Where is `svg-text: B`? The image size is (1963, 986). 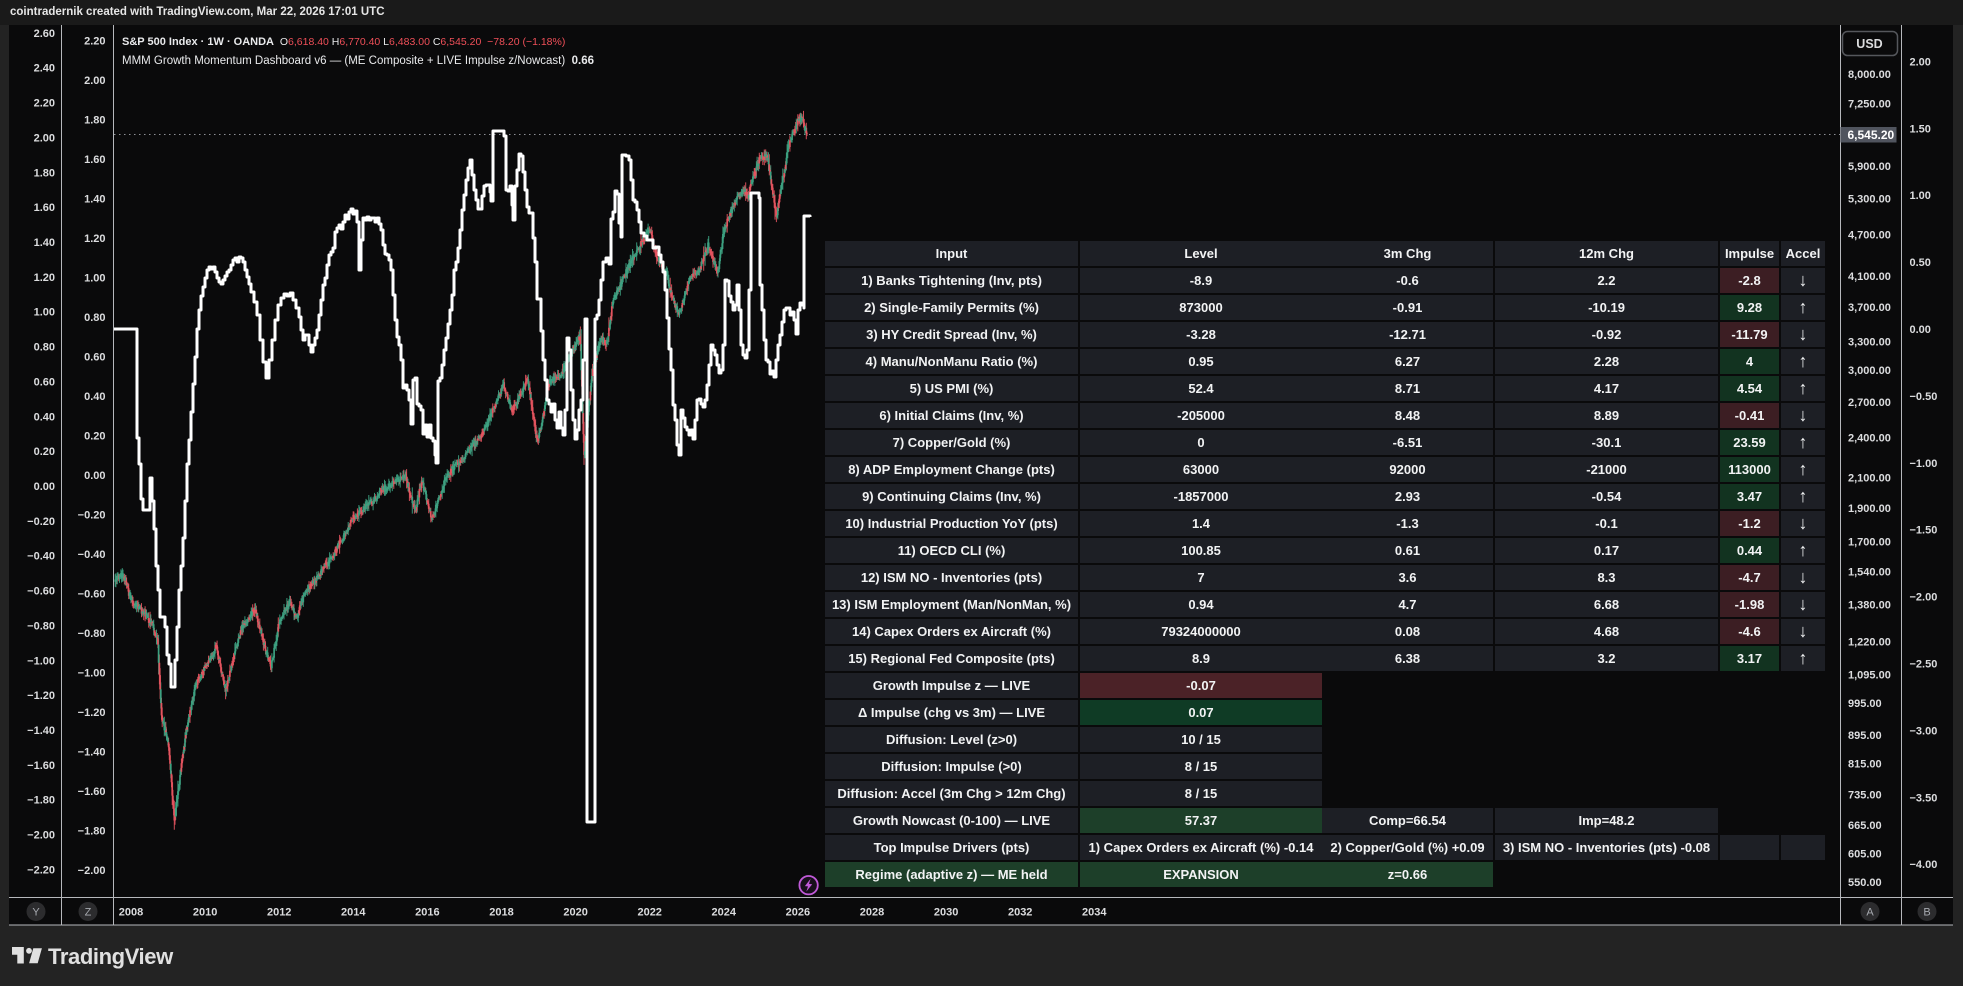
svg-text: B is located at coordinates (1926, 913).